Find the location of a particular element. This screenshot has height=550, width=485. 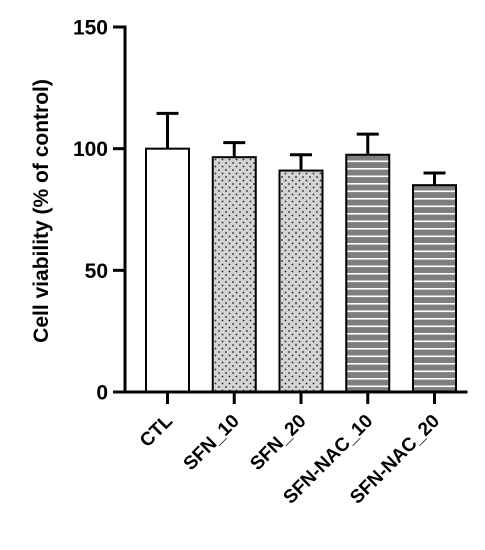

y-tick-label: 100 is located at coordinates (90, 149).